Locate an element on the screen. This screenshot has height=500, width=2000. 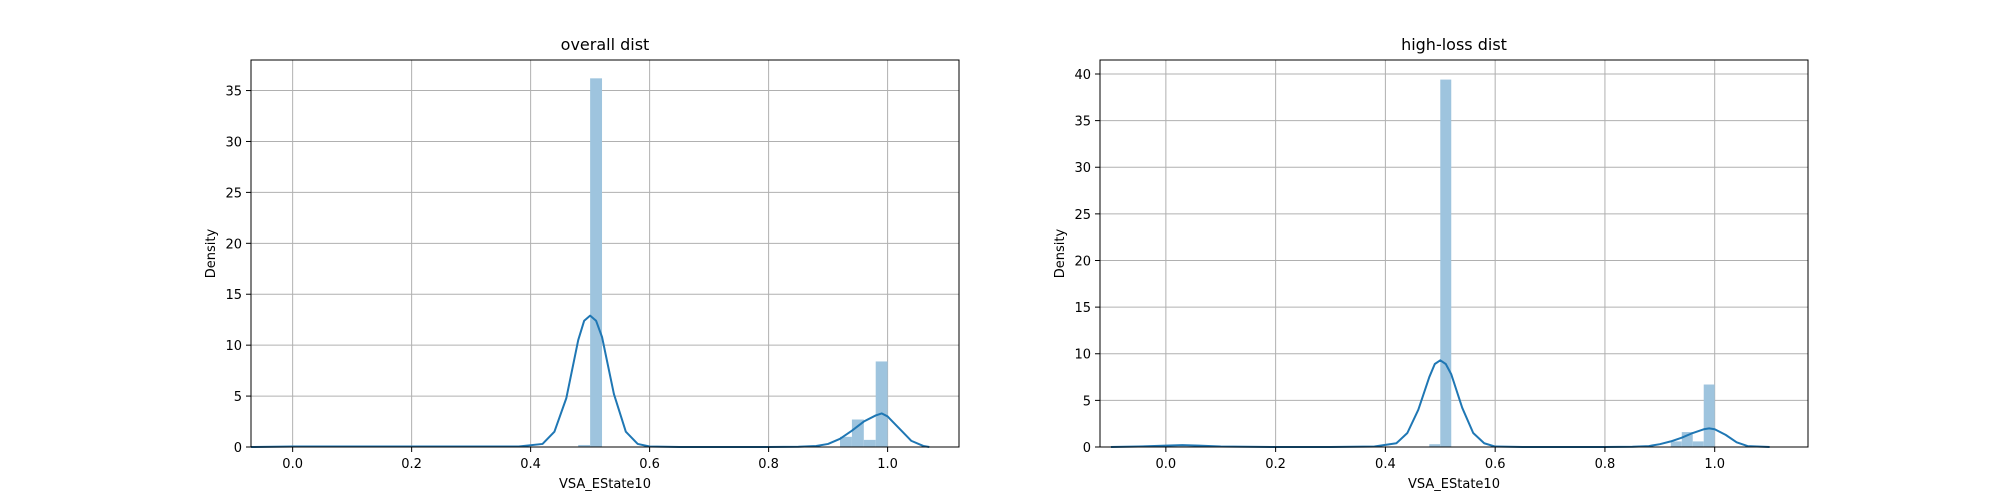
chart-1-y-tick-label: 10 is located at coordinates (1082, 355).